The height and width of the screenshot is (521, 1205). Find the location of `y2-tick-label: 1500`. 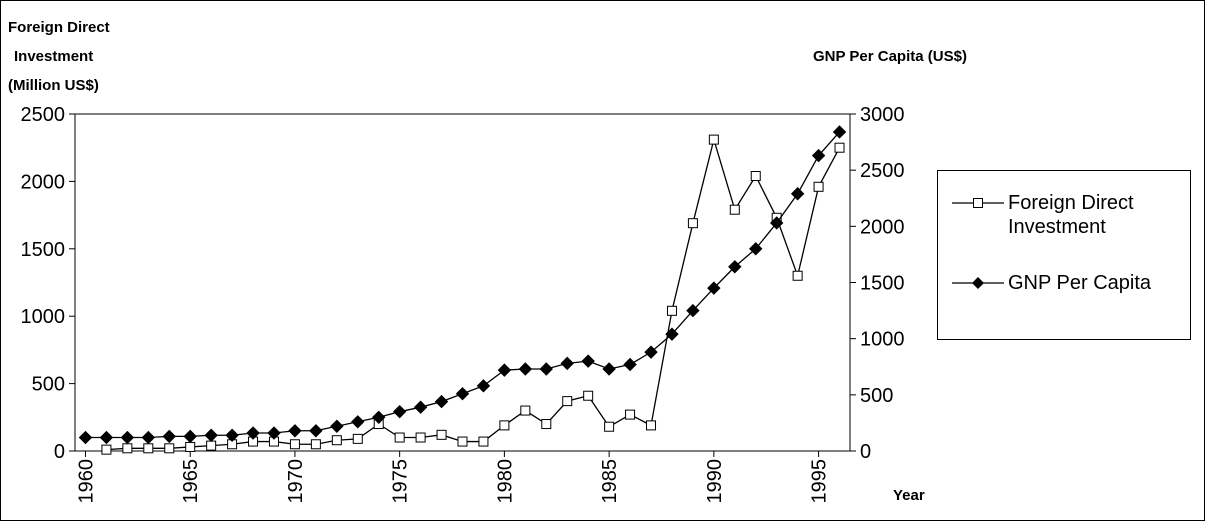

y2-tick-label: 1500 is located at coordinates (882, 284).